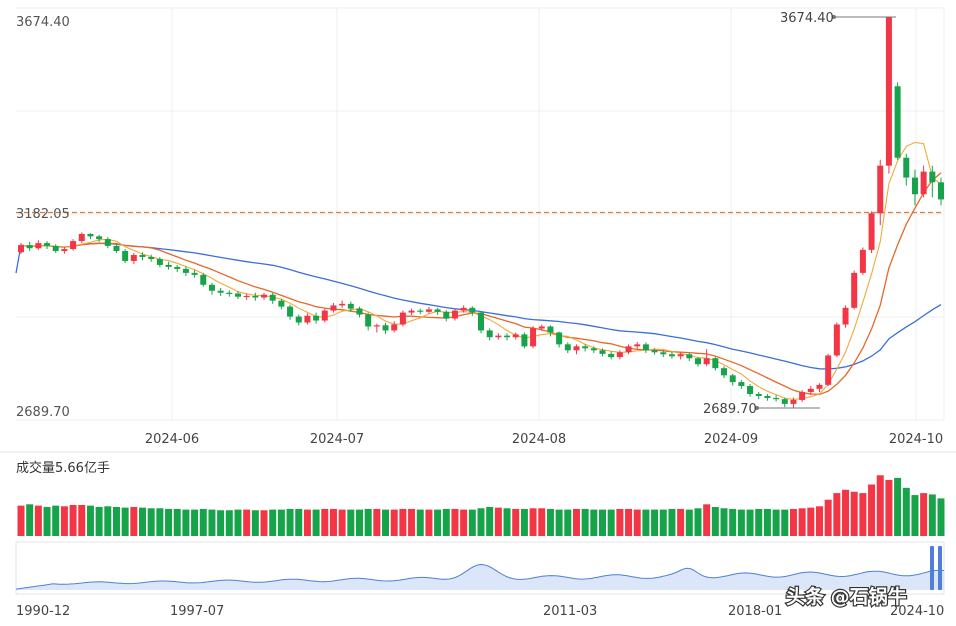 The width and height of the screenshot is (956, 626). I want to click on navigator-area, so click(480, 577).